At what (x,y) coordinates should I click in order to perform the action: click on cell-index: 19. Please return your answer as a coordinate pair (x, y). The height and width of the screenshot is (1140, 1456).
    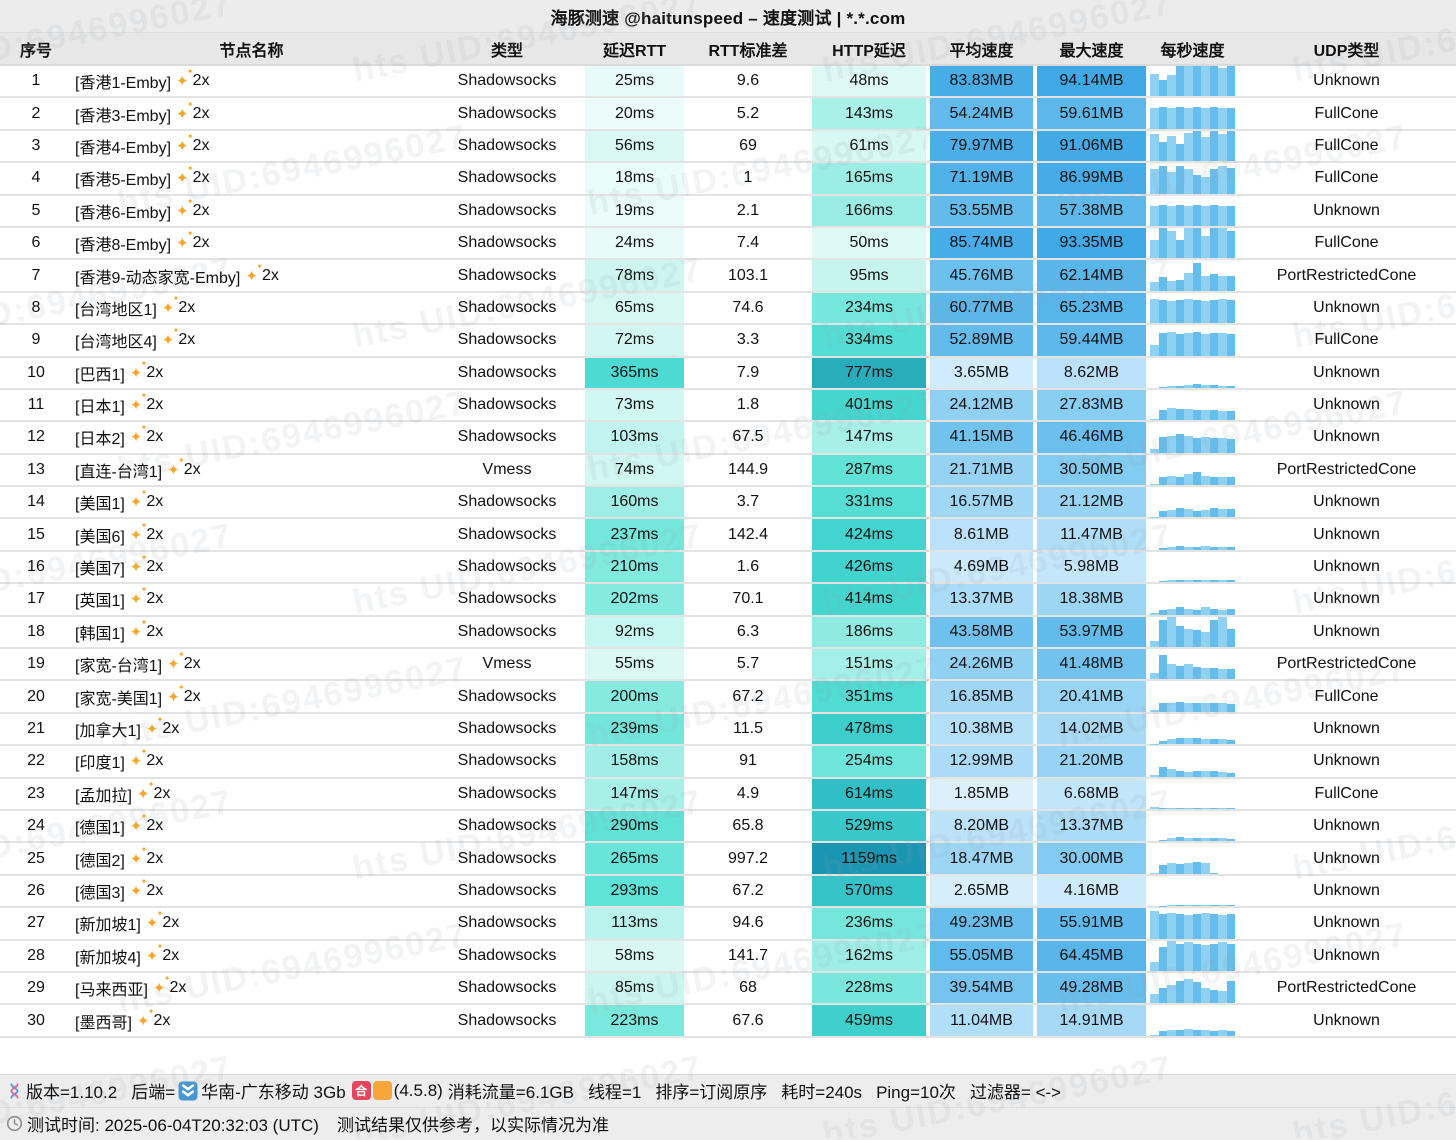
    Looking at the image, I should click on (36, 664).